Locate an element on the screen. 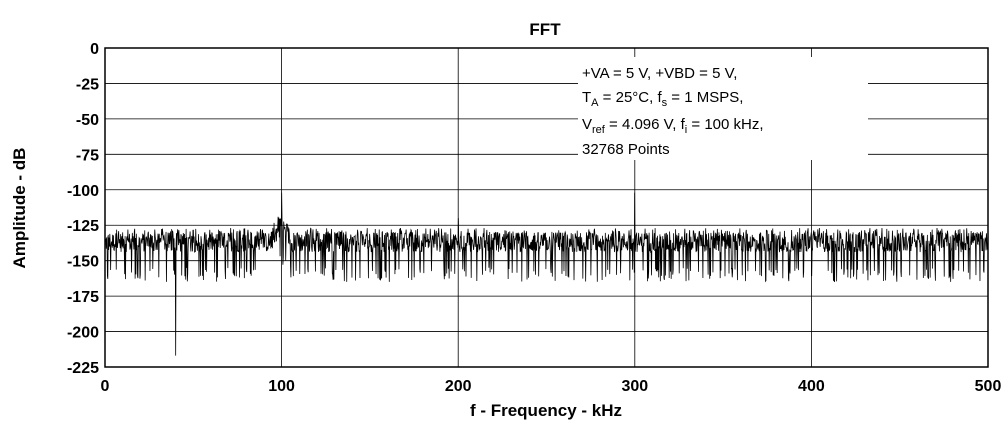 Image resolution: width=1008 pixels, height=424 pixels. y-tick-label: -75 is located at coordinates (87, 155).